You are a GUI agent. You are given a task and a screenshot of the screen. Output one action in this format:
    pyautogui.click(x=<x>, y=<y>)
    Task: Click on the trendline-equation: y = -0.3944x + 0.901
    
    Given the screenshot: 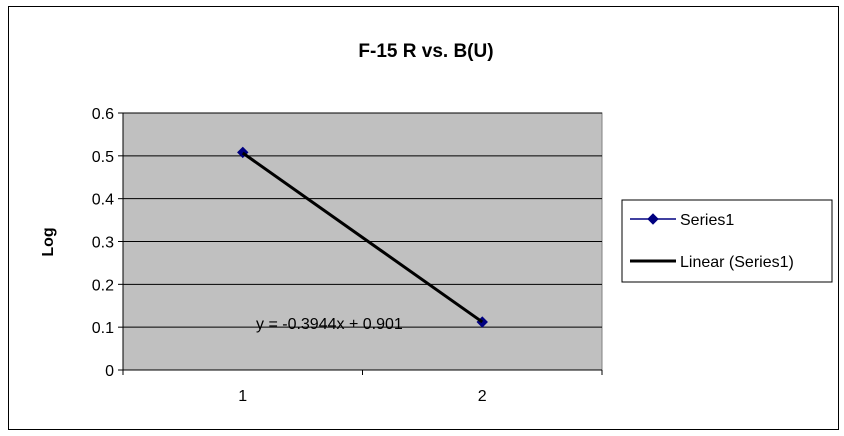 What is the action you would take?
    pyautogui.click(x=329, y=324)
    